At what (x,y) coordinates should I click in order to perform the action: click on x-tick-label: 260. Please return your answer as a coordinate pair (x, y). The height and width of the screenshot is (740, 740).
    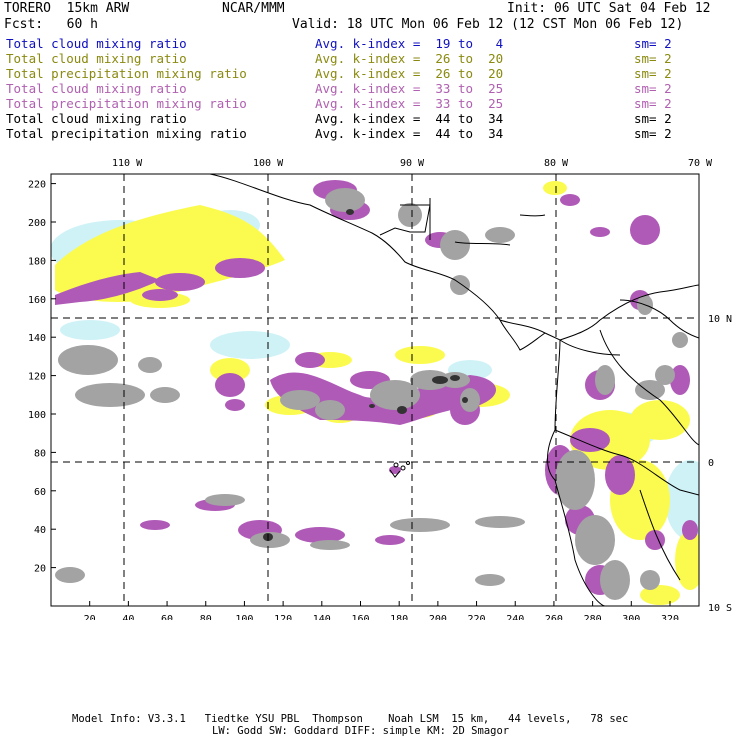
    Looking at the image, I should click on (554, 617).